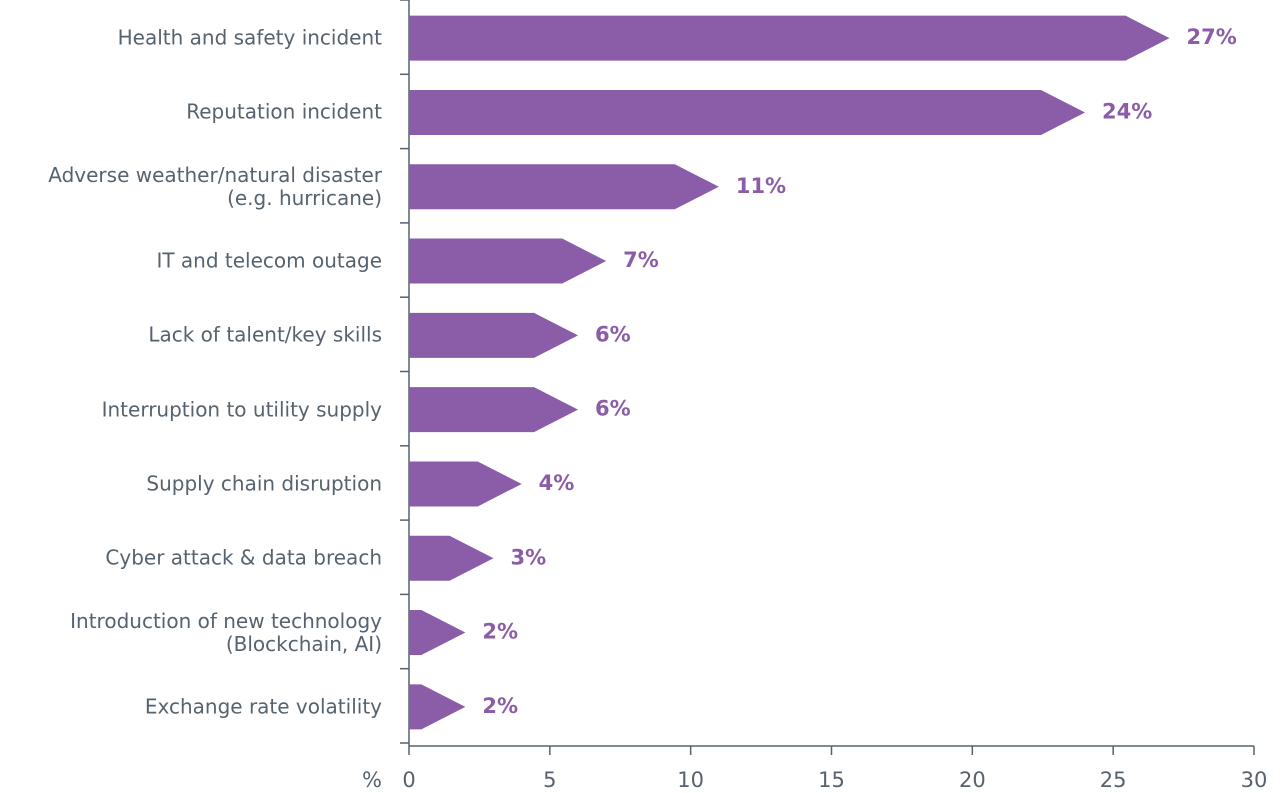  What do you see at coordinates (243, 557) in the screenshot?
I see `category-label: Cyber attack & data breach` at bounding box center [243, 557].